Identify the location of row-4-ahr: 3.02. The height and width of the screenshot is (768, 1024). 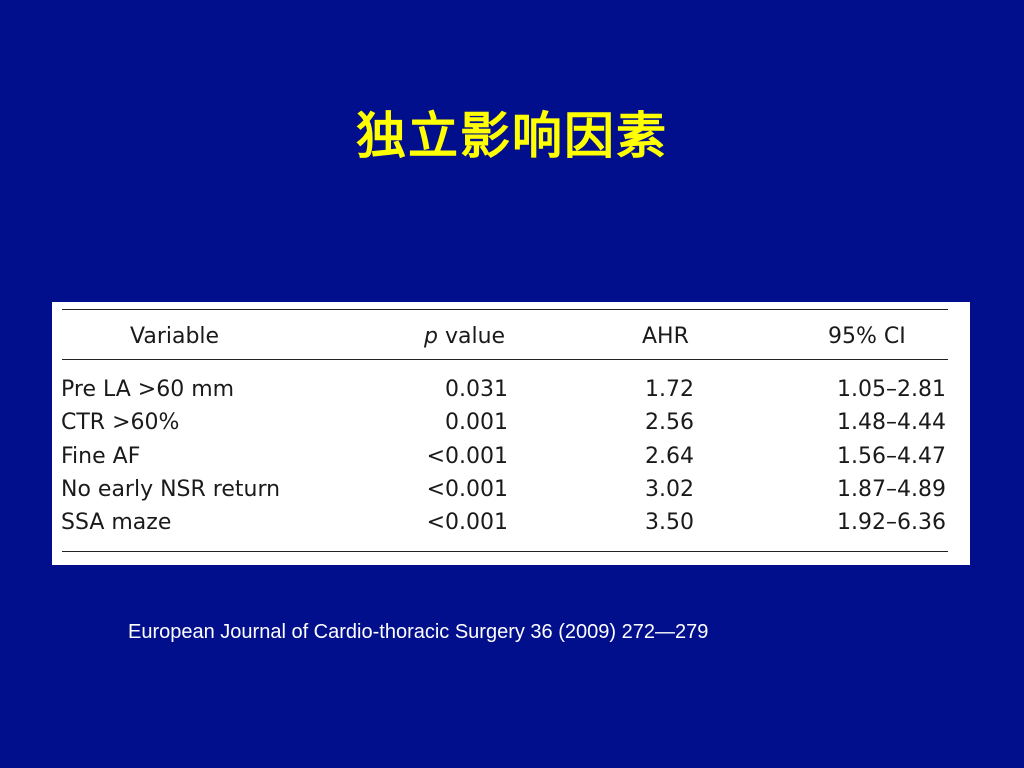
(669, 489).